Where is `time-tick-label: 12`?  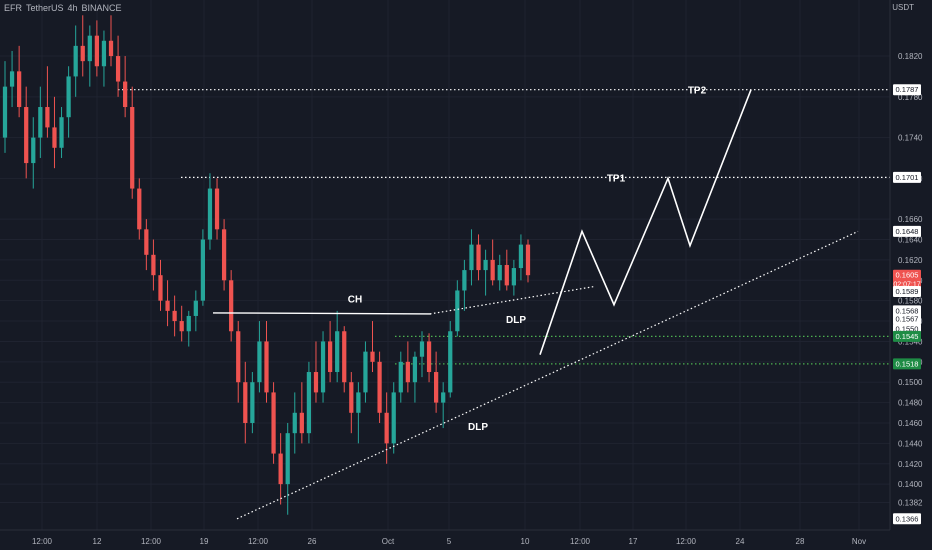 time-tick-label: 12 is located at coordinates (97, 541).